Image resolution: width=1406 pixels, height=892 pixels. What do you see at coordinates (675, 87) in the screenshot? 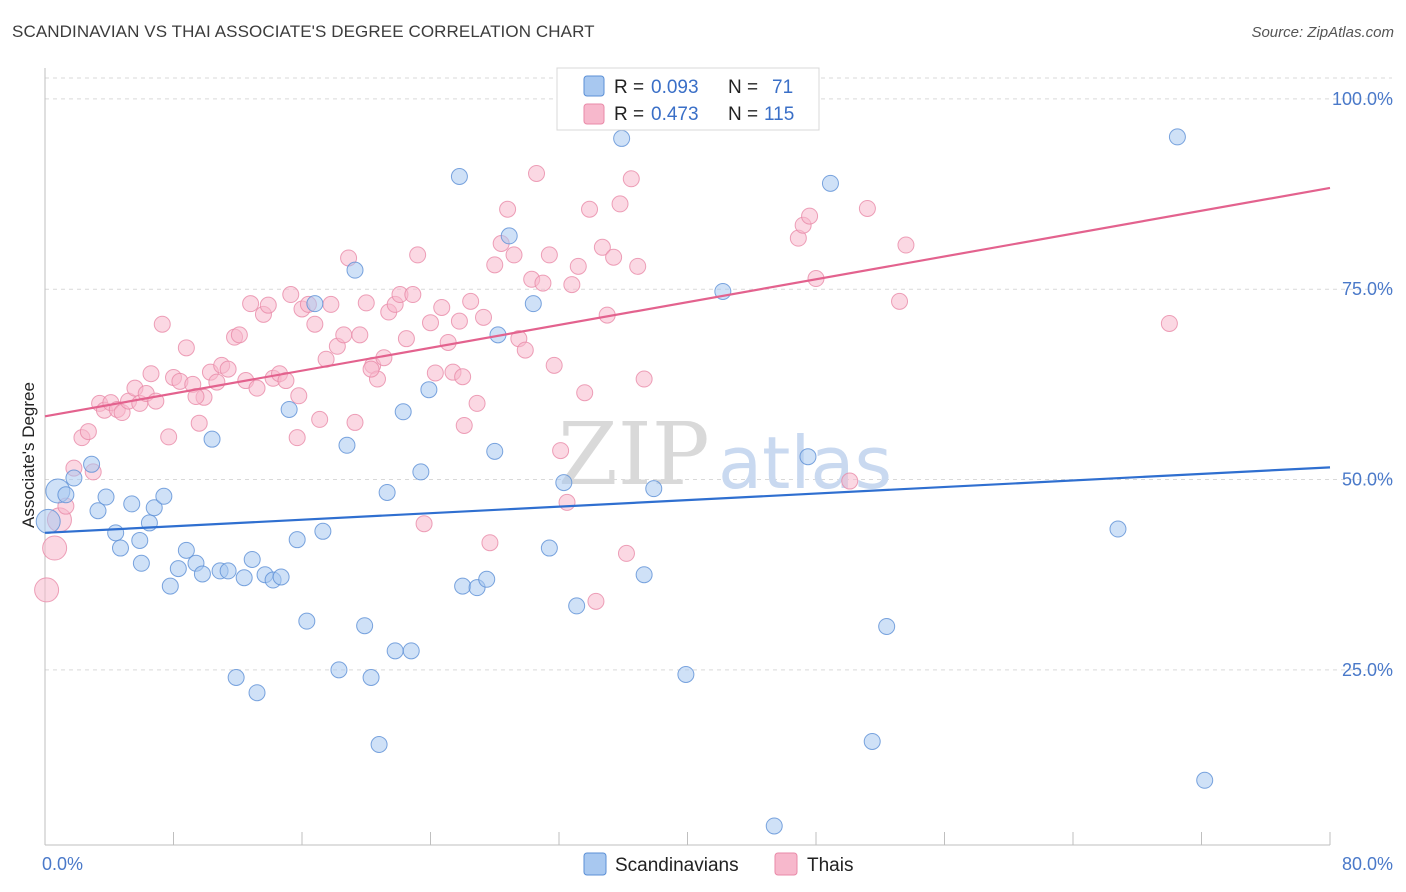
I see `legend-r-value: 0.093` at bounding box center [675, 87].